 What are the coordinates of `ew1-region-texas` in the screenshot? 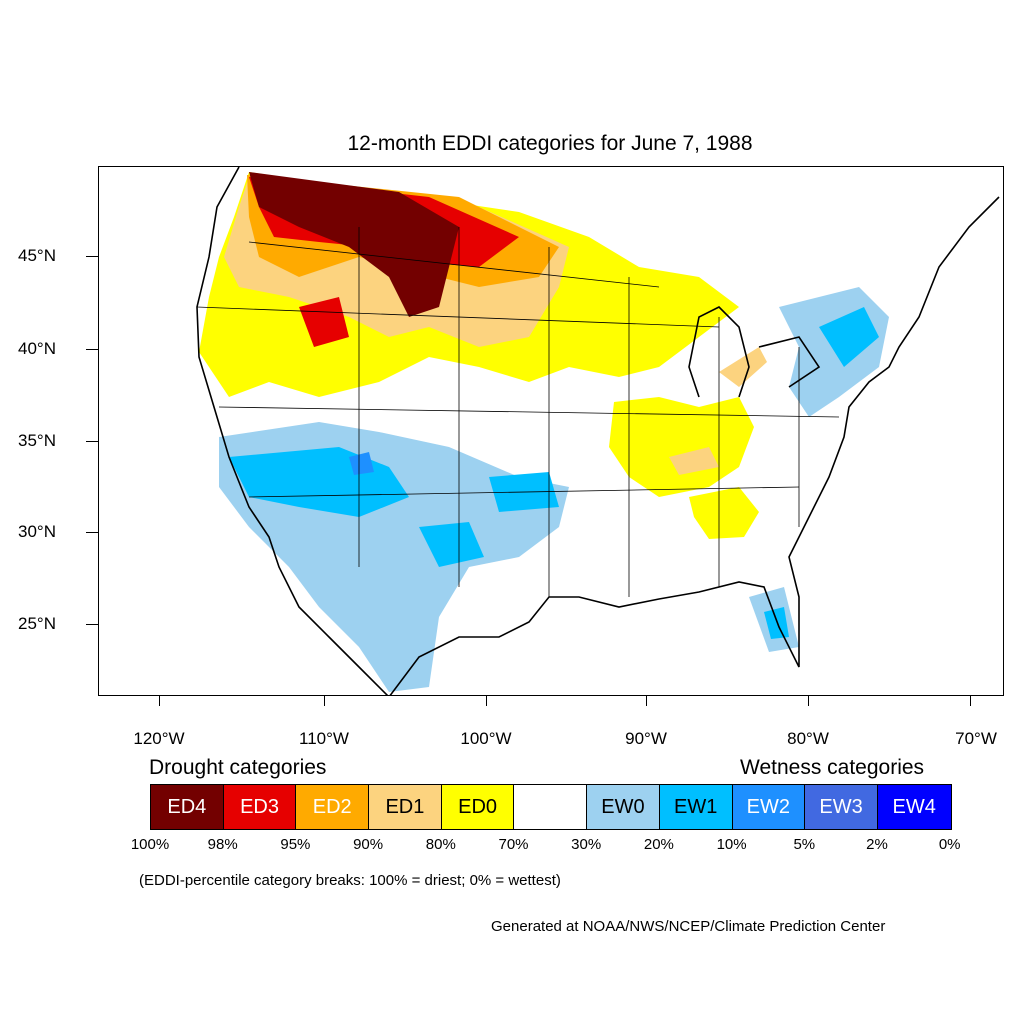 It's located at (451, 544).